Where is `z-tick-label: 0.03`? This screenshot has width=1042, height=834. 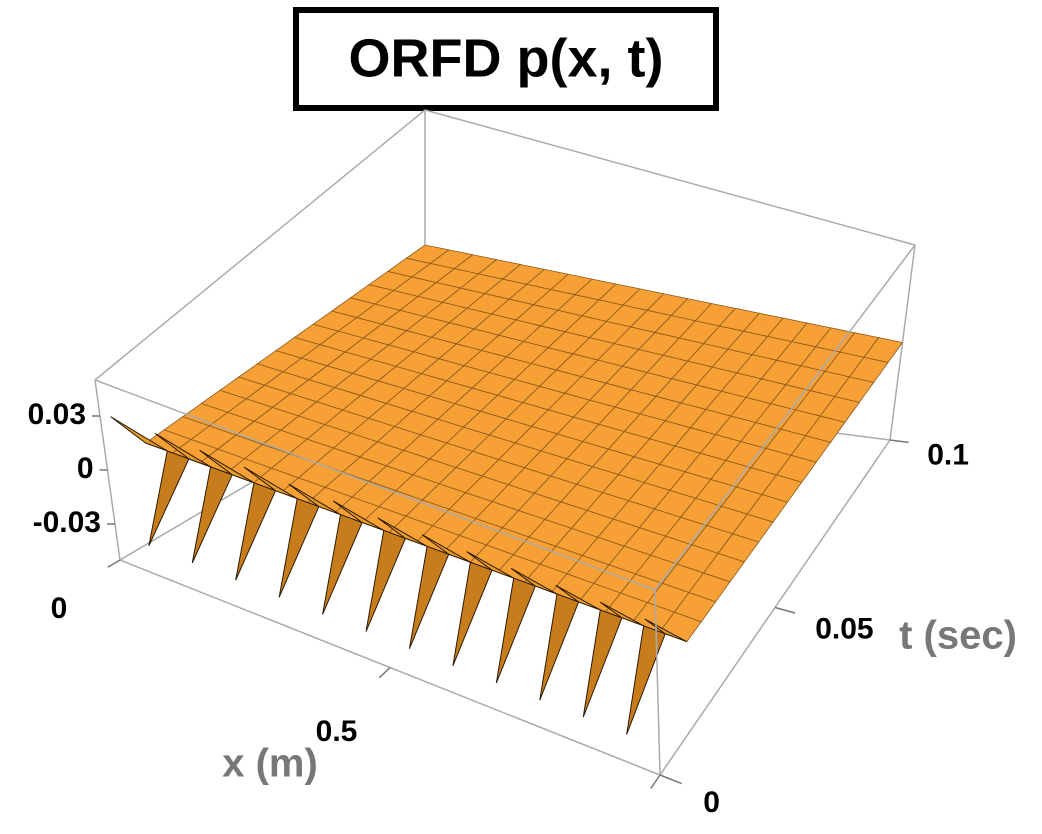
z-tick-label: 0.03 is located at coordinates (57, 414).